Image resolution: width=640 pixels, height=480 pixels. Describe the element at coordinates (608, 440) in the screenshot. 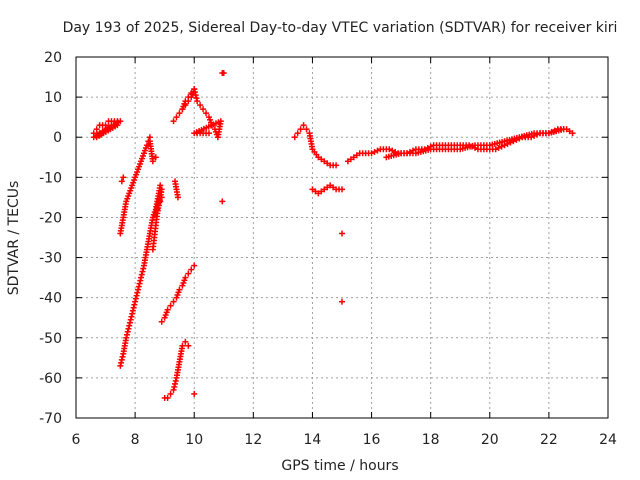

I see `x-tick-label: 24` at that location.